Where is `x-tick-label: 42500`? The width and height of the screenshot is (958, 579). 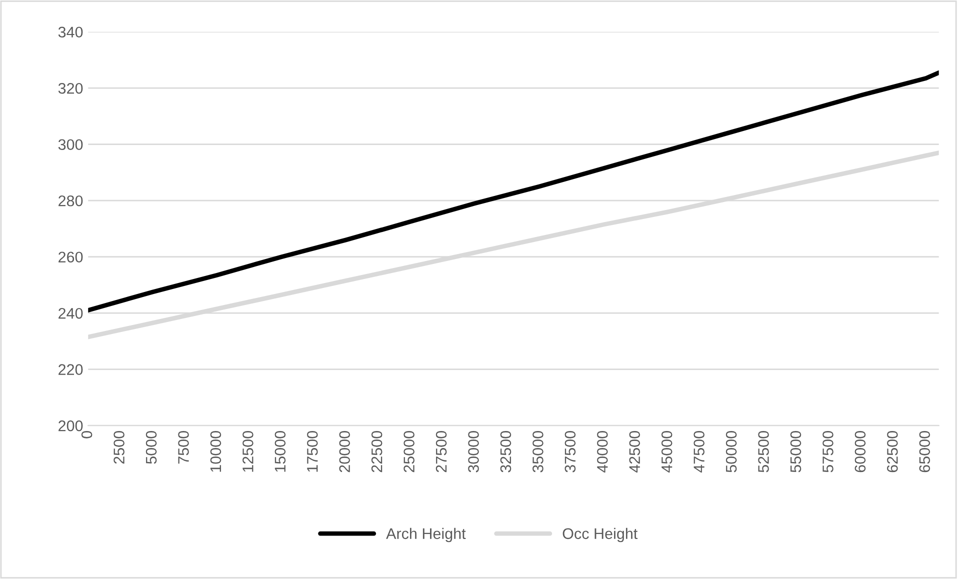 x-tick-label: 42500 is located at coordinates (634, 452).